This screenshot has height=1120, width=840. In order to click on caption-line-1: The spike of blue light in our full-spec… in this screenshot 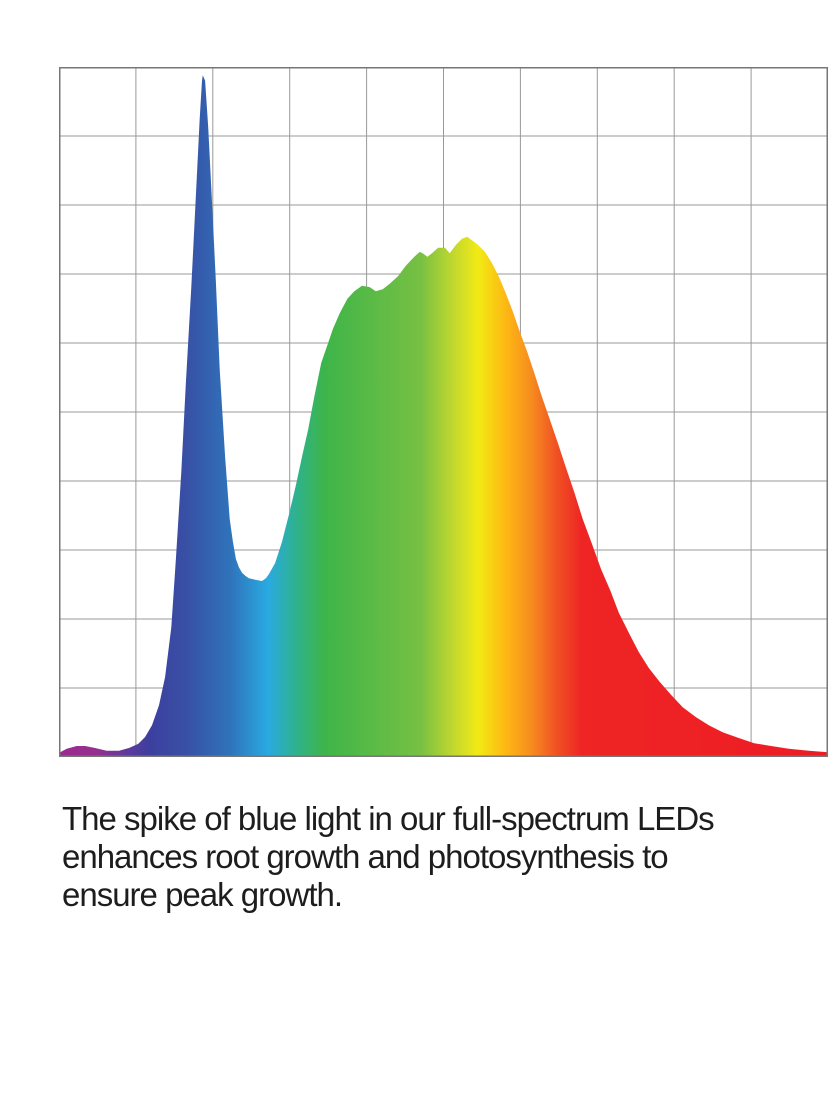, I will do `click(388, 818)`.